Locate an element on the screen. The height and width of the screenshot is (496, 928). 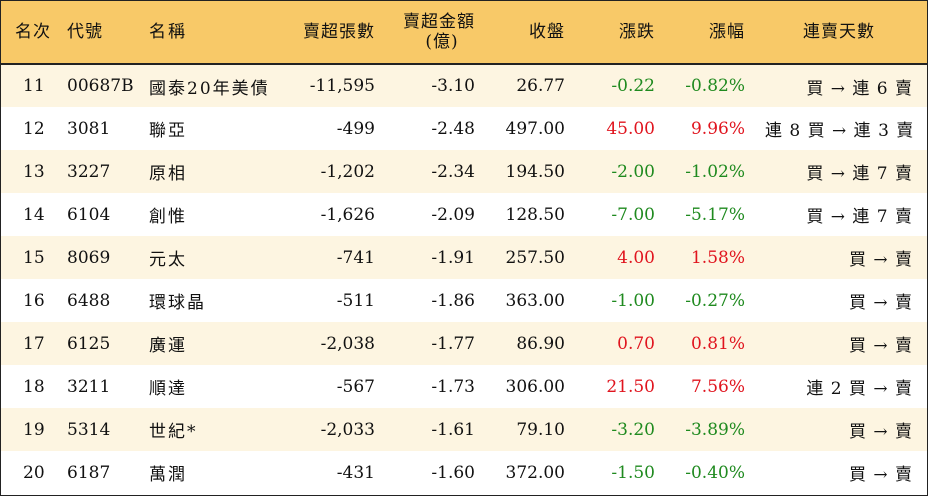
cell-change-pct: 0.81% is located at coordinates (717, 343).